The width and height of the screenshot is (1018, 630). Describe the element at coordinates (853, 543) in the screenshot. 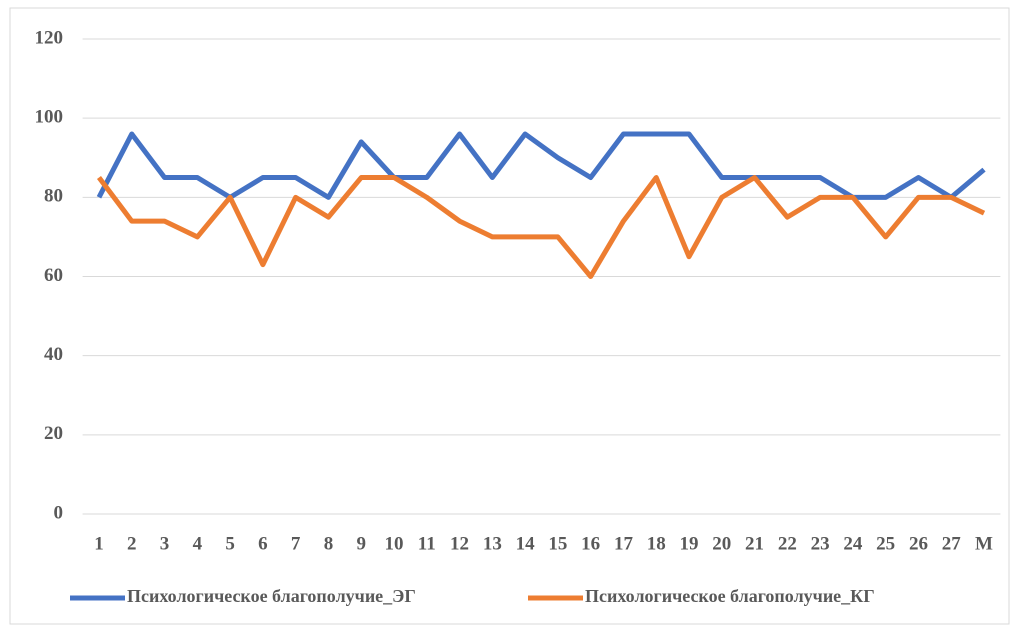

I see `x-tick-label: 24` at that location.